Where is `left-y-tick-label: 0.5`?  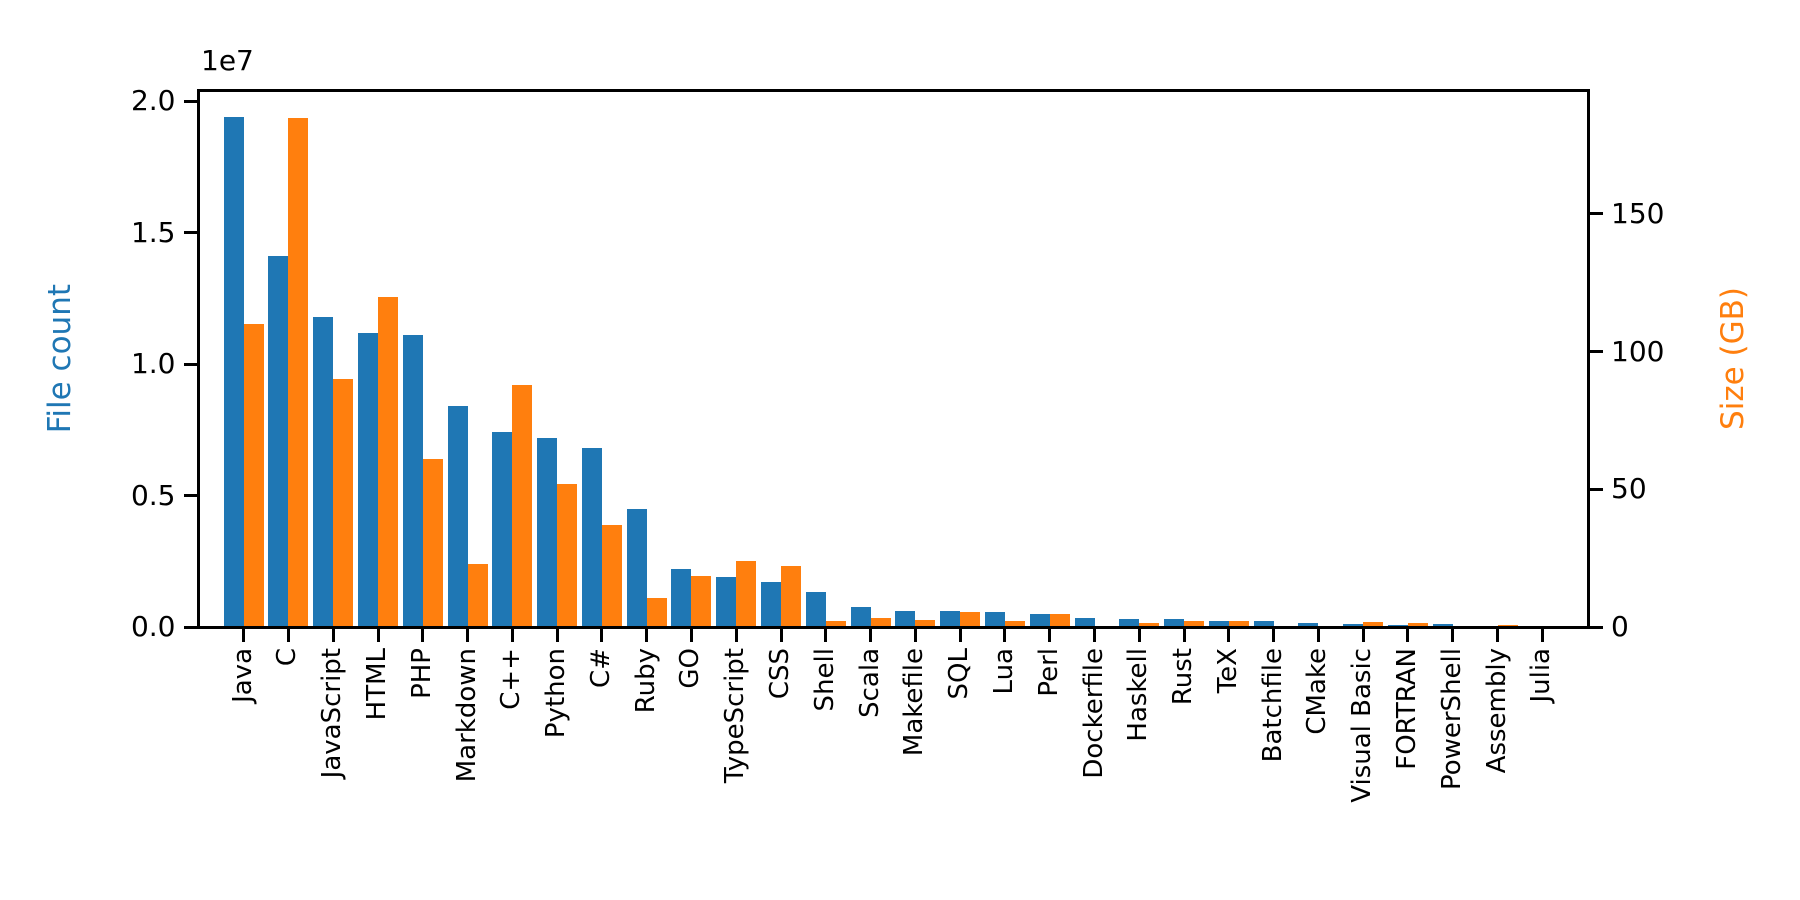
left-y-tick-label: 0.5 is located at coordinates (153, 495).